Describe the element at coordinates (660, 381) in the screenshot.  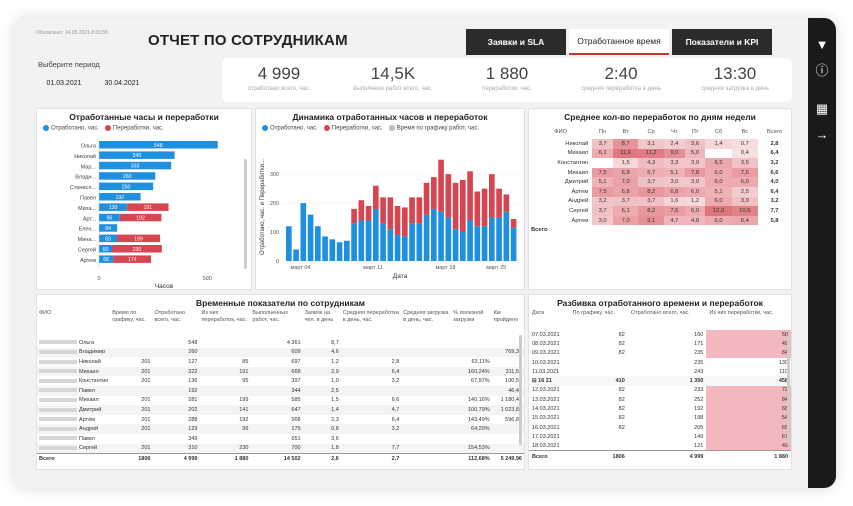
I see `group-row: ⊟ 16 21 410 1 350 458` at that location.